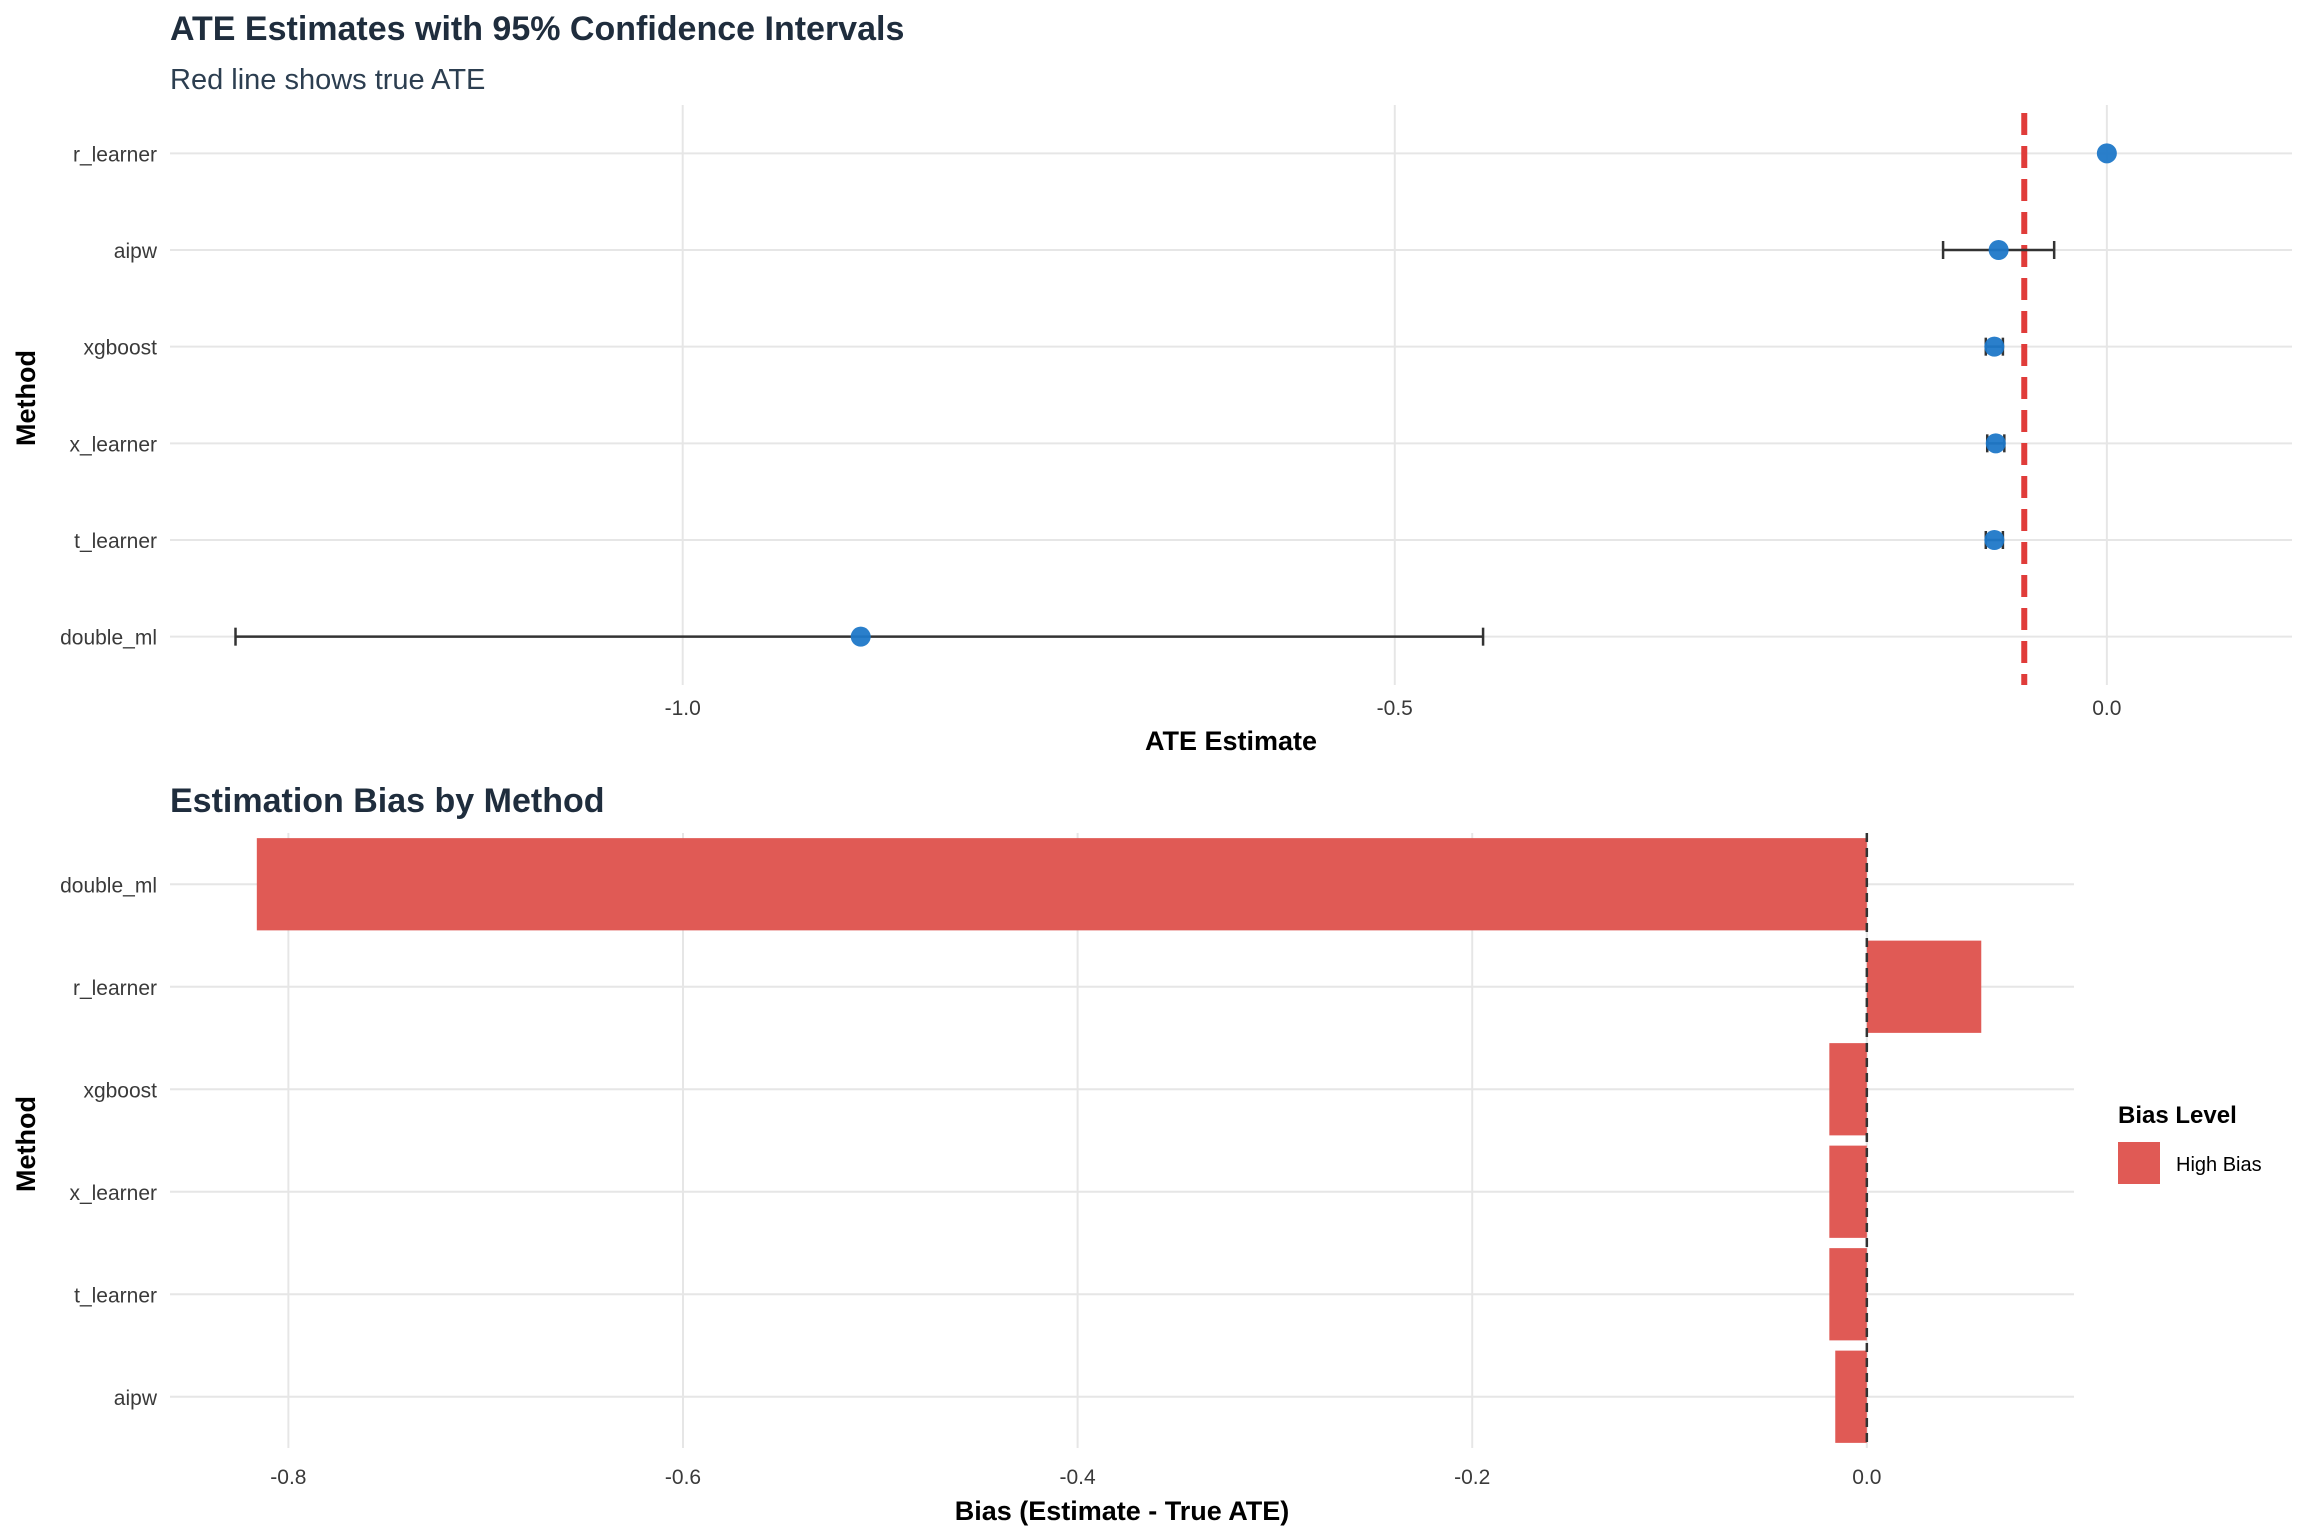  What do you see at coordinates (120, 1090) in the screenshot?
I see `panel2-y-tick-label: xgboost` at bounding box center [120, 1090].